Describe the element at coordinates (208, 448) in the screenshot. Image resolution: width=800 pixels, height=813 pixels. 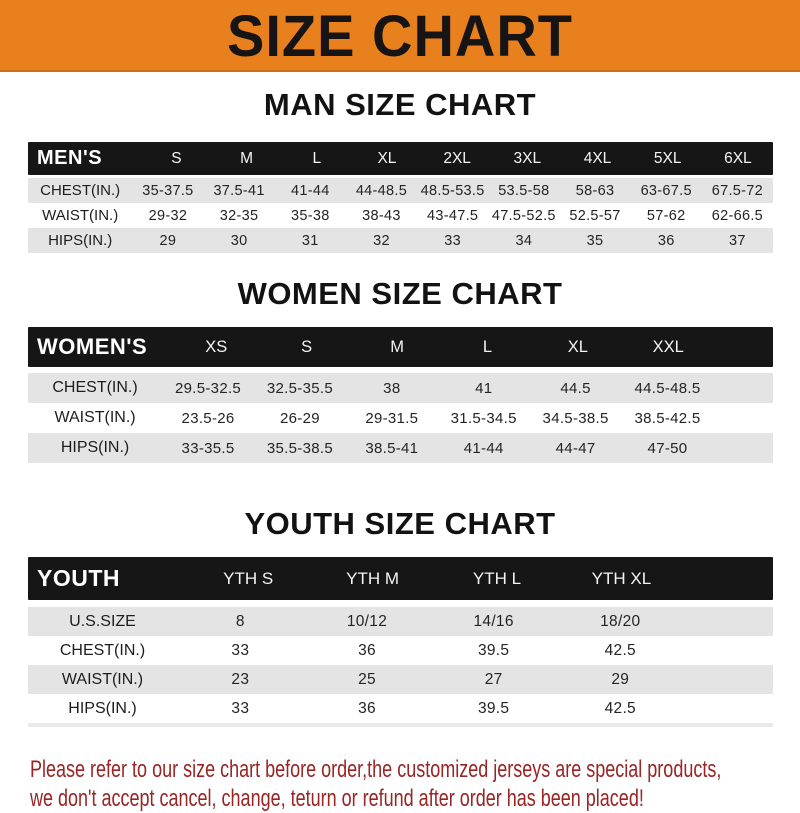
I see `table-cell: 33-35.5` at that location.